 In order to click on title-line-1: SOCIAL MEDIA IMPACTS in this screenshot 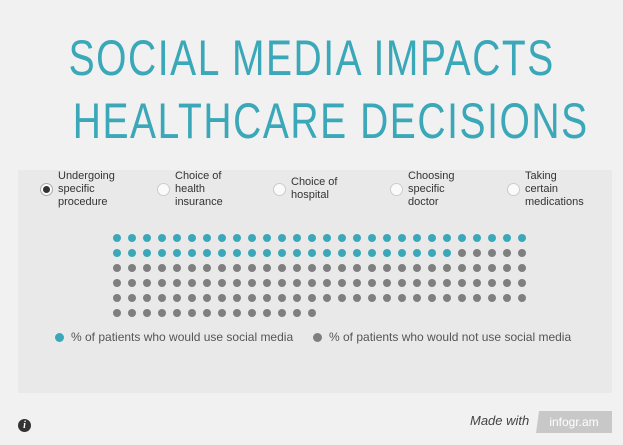, I will do `click(311, 58)`.